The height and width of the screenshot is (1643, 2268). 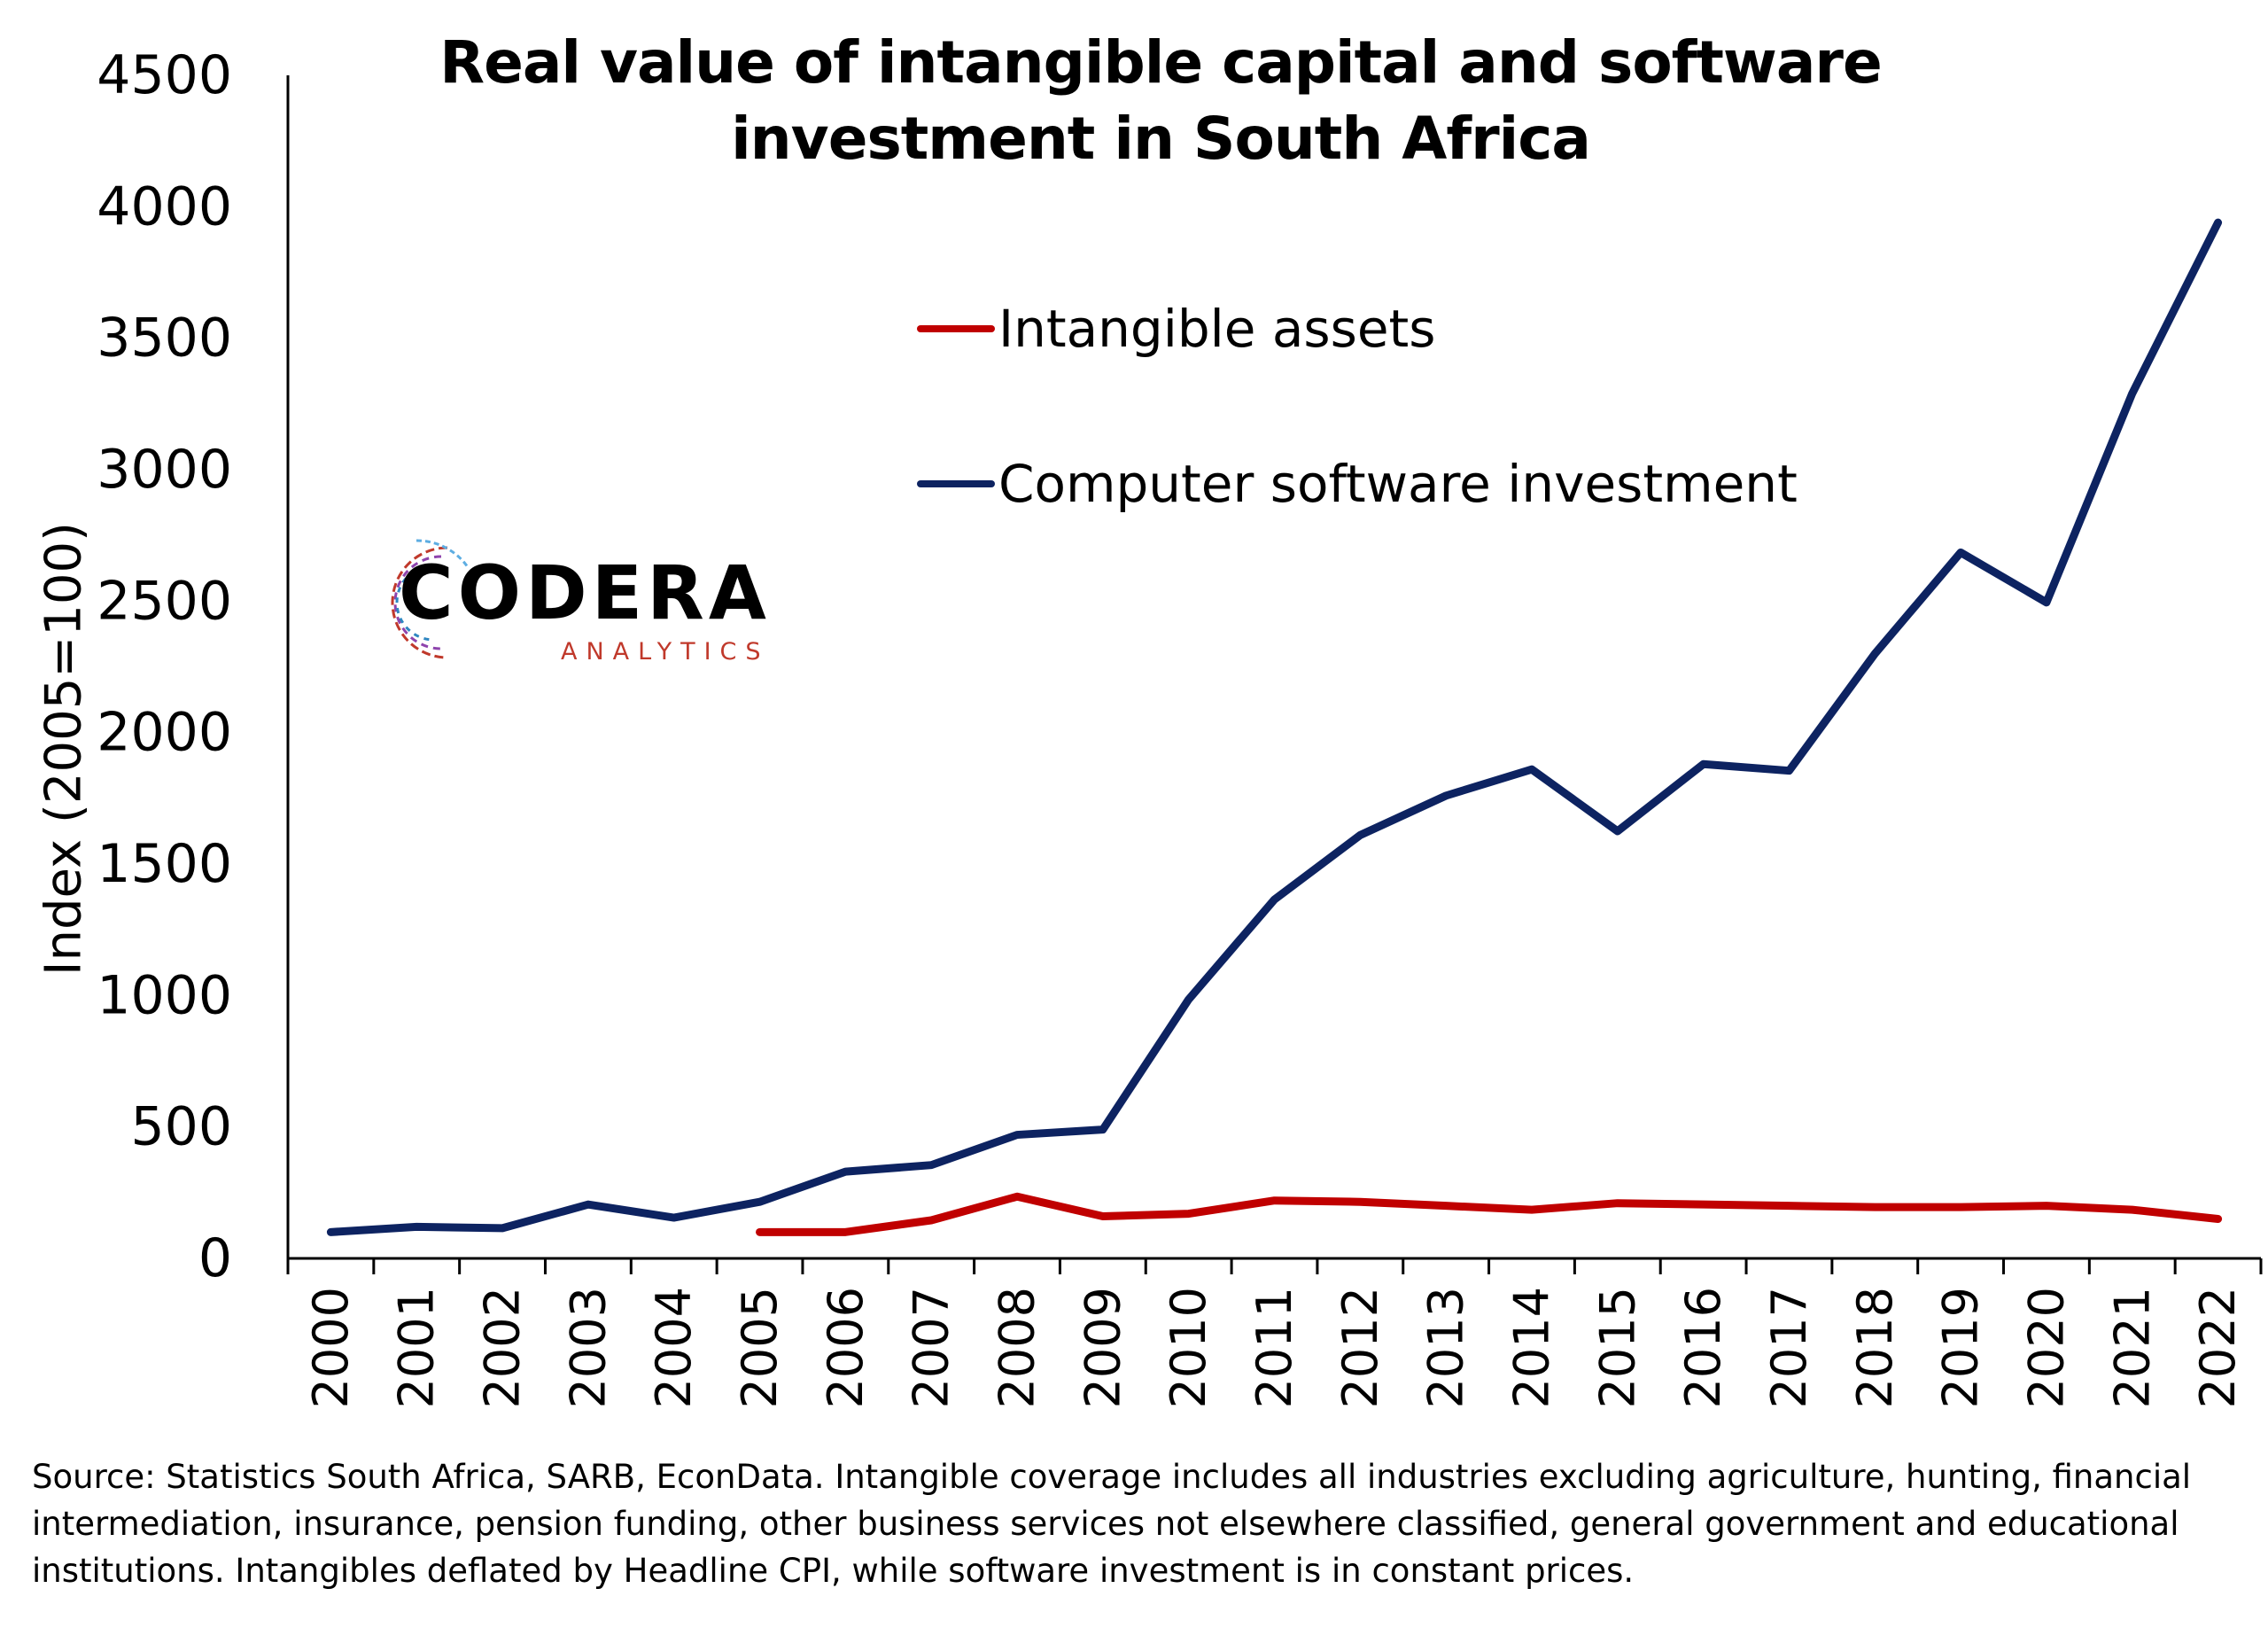 What do you see at coordinates (956, 483) in the screenshot?
I see `legend-swatch-software` at bounding box center [956, 483].